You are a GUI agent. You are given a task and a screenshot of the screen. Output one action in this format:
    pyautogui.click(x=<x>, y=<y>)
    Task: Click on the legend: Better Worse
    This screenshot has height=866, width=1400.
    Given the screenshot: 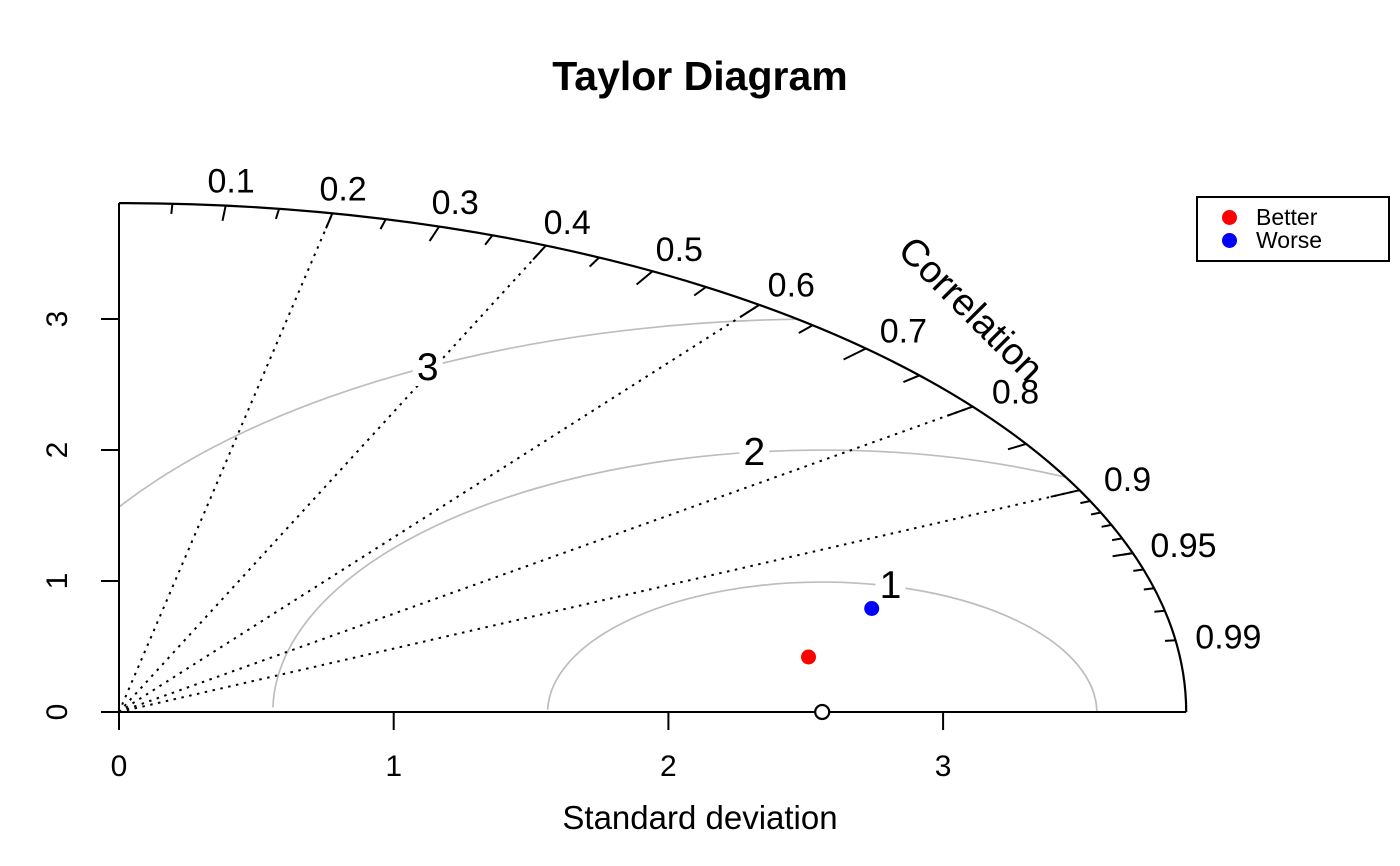 What is the action you would take?
    pyautogui.click(x=1293, y=229)
    